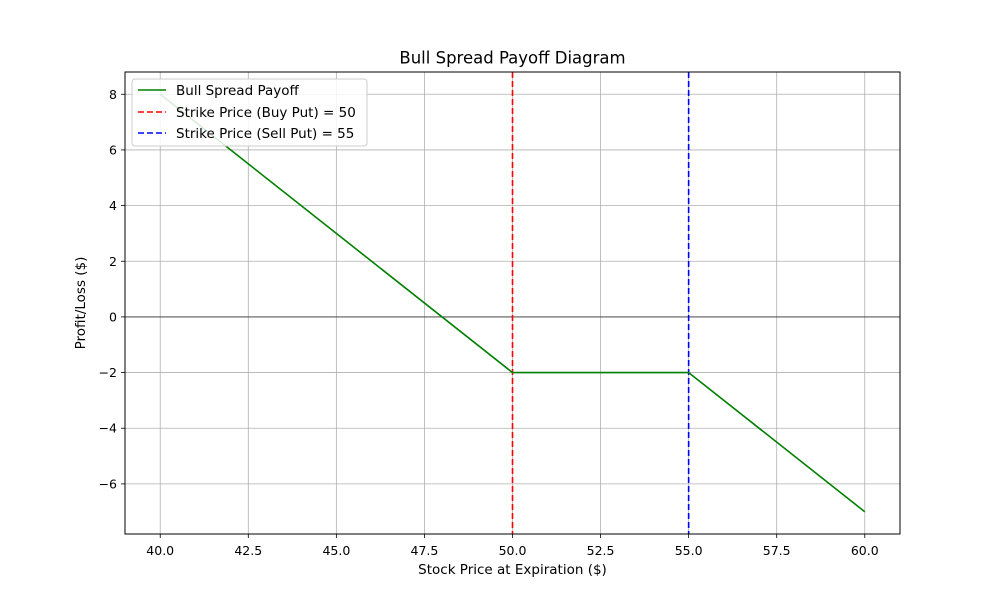 This screenshot has width=1000, height=600. Describe the element at coordinates (160, 550) in the screenshot. I see `x-tick-label: 40.0` at that location.